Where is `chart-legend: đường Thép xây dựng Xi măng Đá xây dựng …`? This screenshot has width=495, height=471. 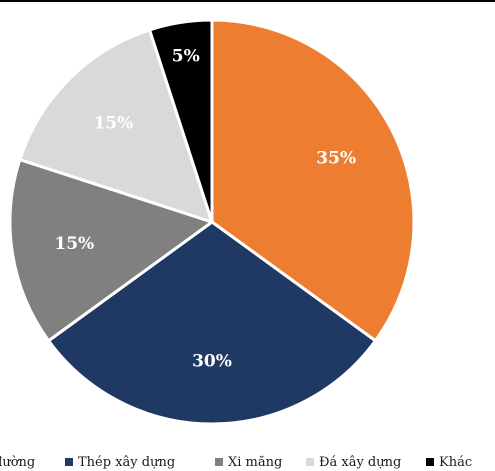
chart-legend: đường Thép xây dựng Xi măng Đá xây dựng … is located at coordinates (247, 462).